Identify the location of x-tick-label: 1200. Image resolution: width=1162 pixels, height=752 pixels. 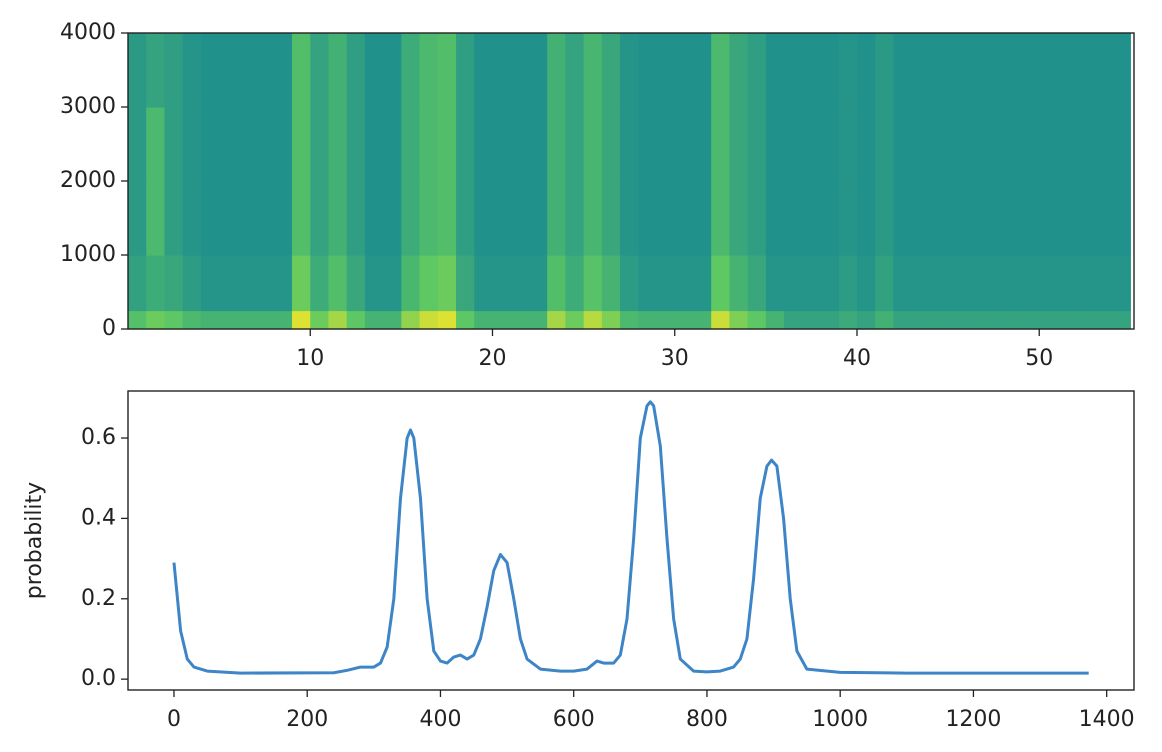
(973, 719).